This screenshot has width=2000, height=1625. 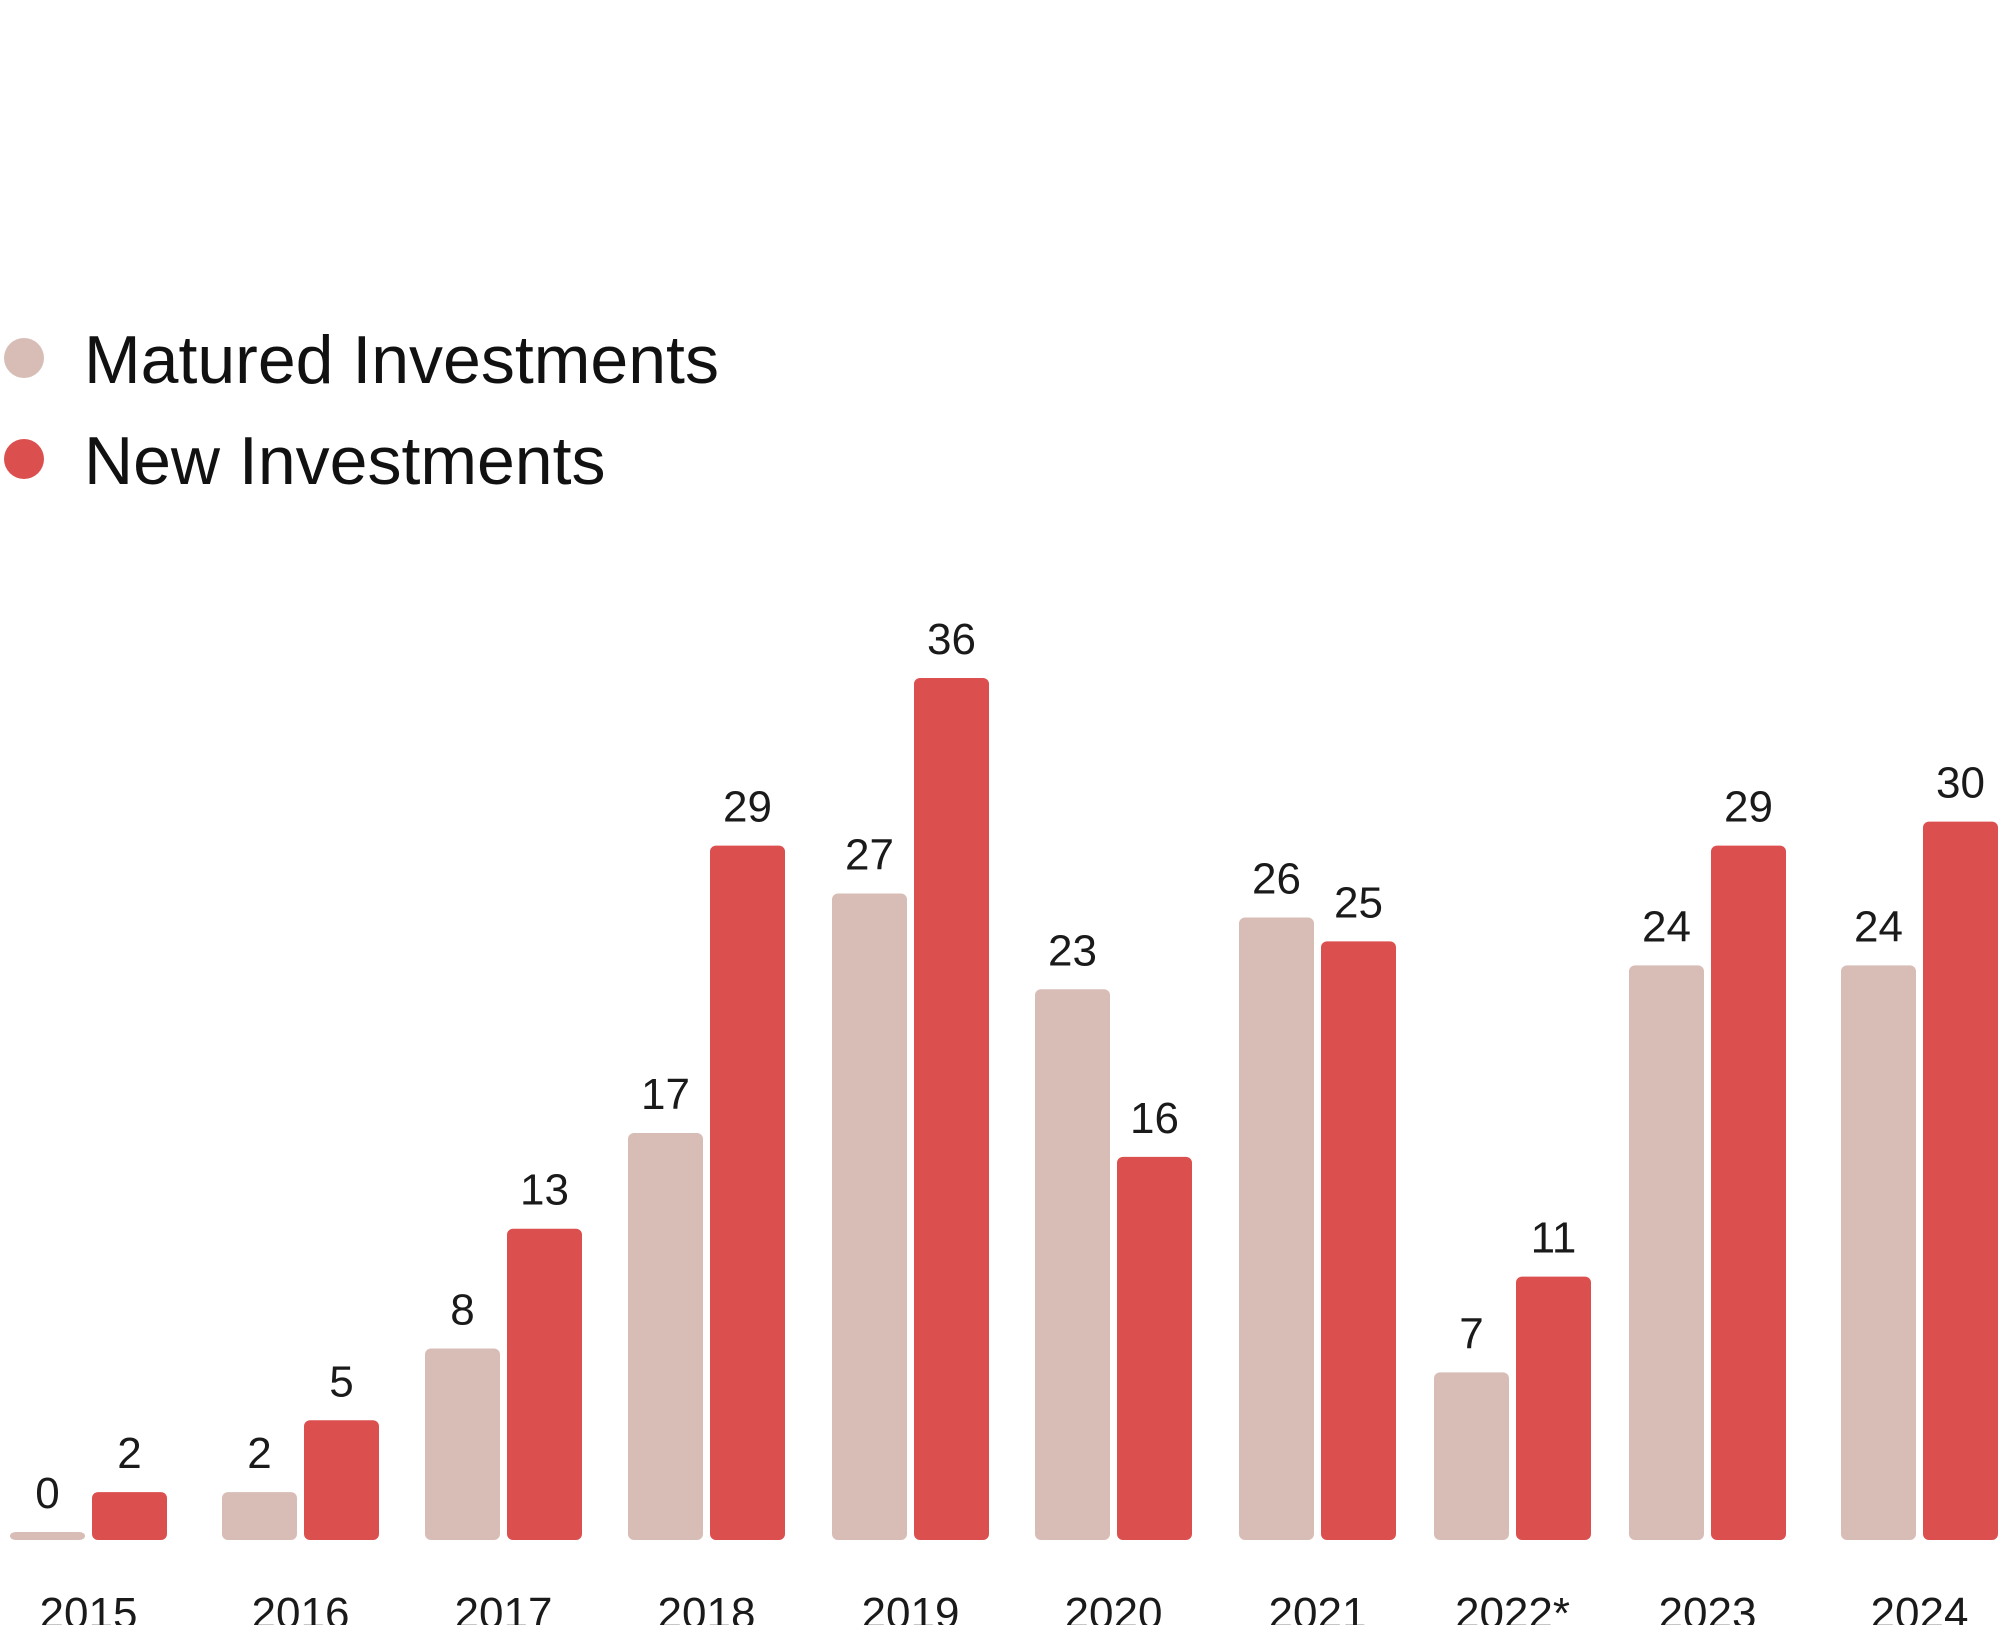 I want to click on x-tick-label-2023: 2023, so click(x=1708, y=1607).